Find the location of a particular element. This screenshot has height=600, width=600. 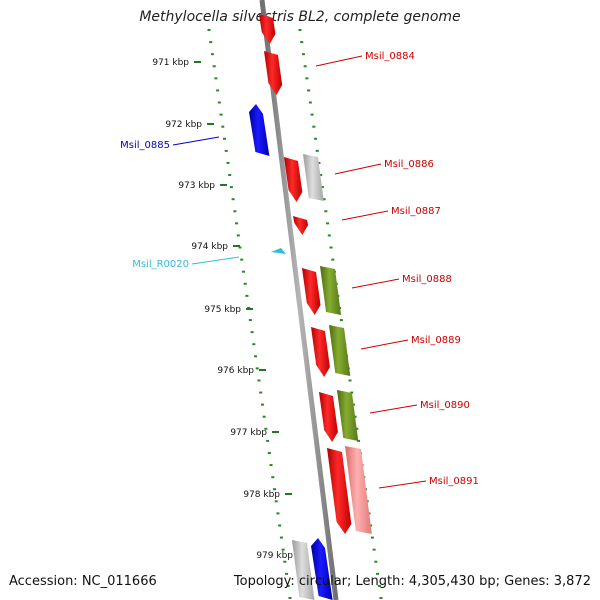

gene-label: Msil_R0020 is located at coordinates (160, 264).